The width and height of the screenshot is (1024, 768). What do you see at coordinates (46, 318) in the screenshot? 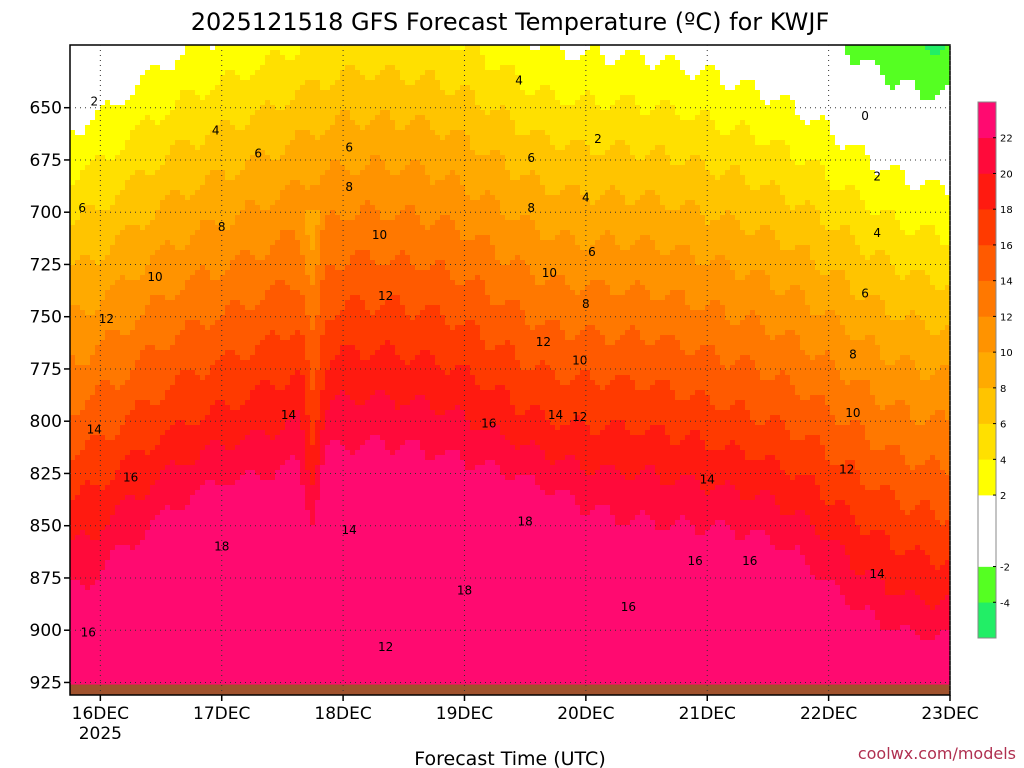
I see `y-tick-label: 750` at bounding box center [46, 318].